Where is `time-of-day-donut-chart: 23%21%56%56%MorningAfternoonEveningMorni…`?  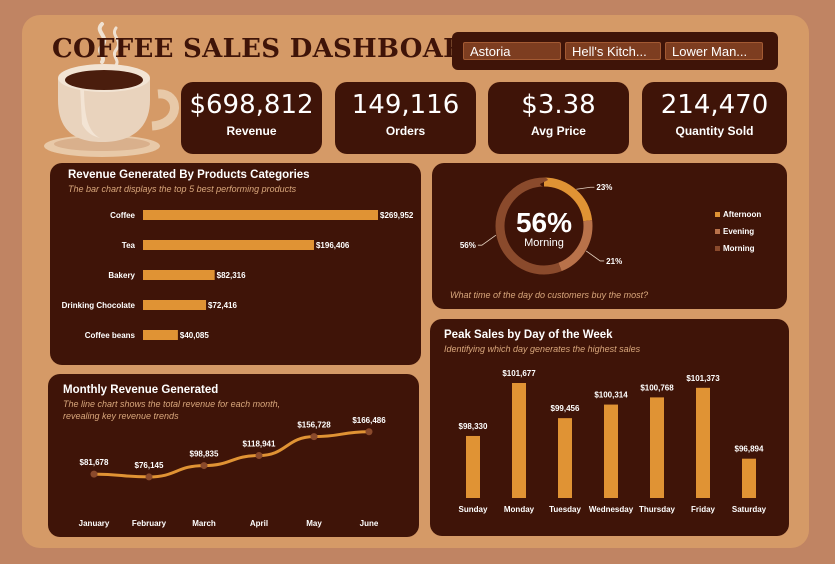
time-of-day-donut-chart: 23%21%56%56%MorningAfternoonEveningMorni… is located at coordinates (610, 226).